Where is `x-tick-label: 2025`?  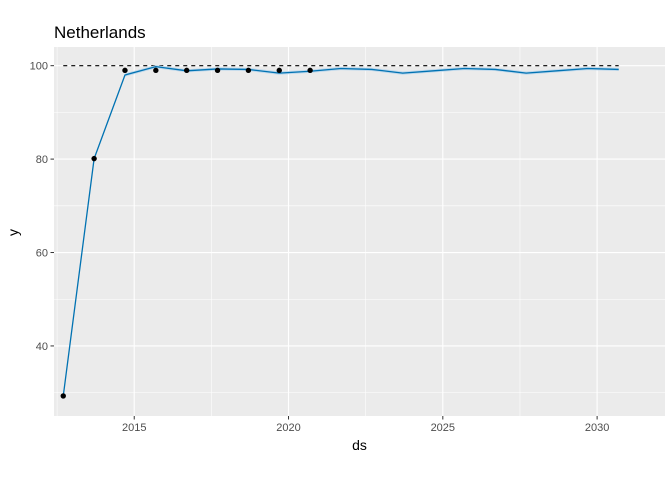
x-tick-label: 2025 is located at coordinates (443, 428).